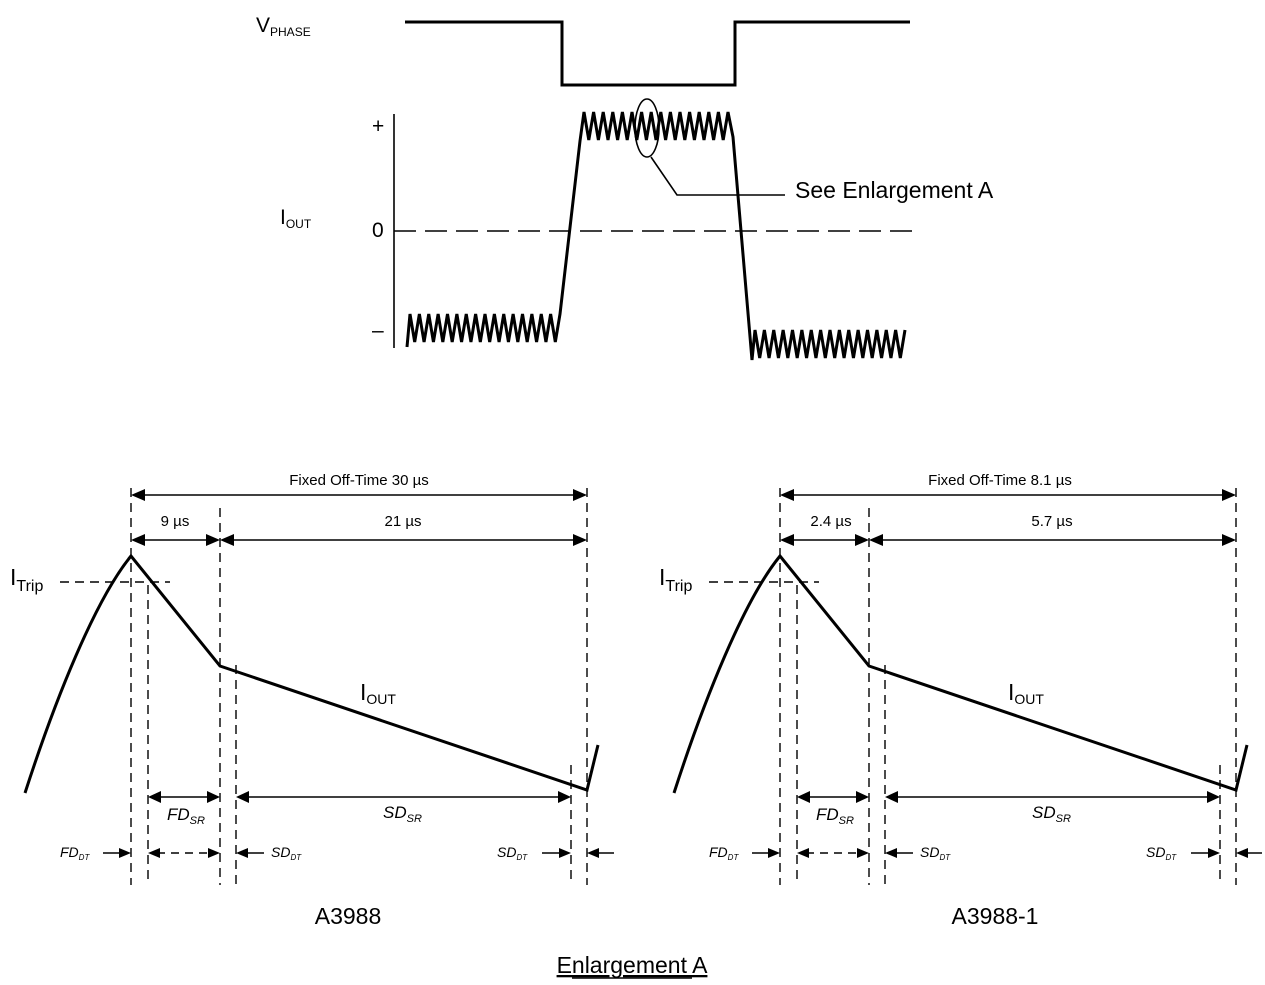 Image resolution: width=1265 pixels, height=985 pixels. I want to click on i-out-waveform, so click(656, 236).